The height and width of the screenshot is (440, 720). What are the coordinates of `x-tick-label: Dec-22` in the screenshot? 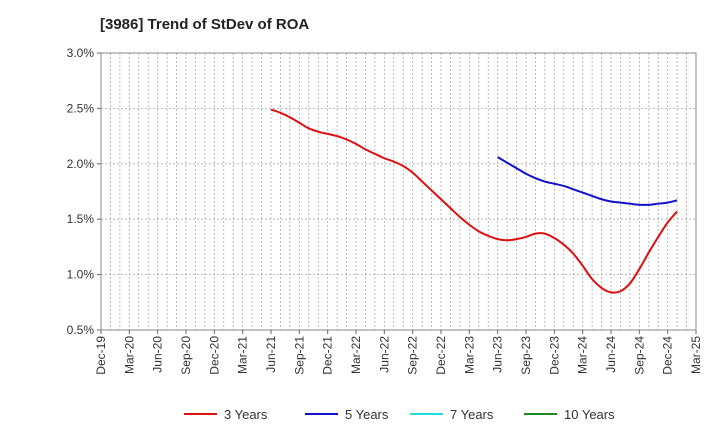 It's located at (441, 355).